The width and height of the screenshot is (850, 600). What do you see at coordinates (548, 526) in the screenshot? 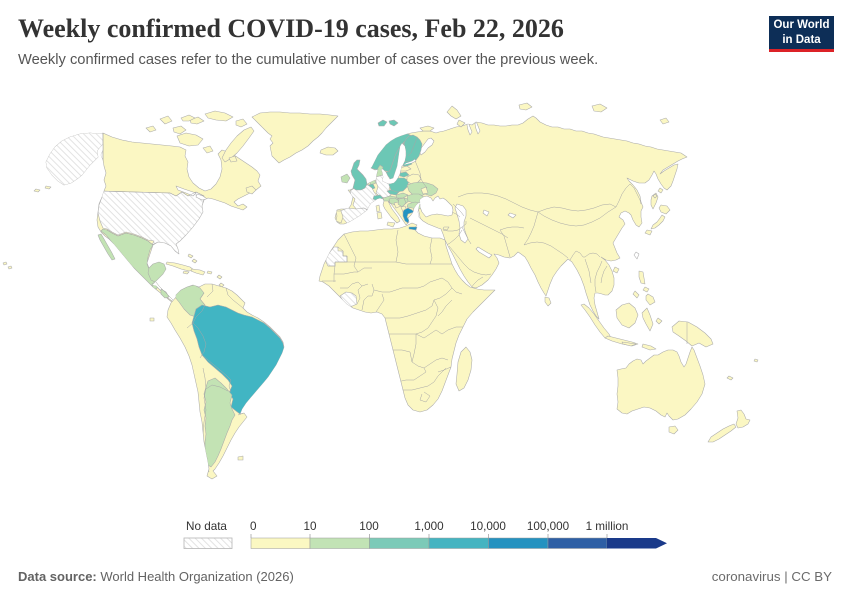
I see `svg-text: 100,000` at bounding box center [548, 526].